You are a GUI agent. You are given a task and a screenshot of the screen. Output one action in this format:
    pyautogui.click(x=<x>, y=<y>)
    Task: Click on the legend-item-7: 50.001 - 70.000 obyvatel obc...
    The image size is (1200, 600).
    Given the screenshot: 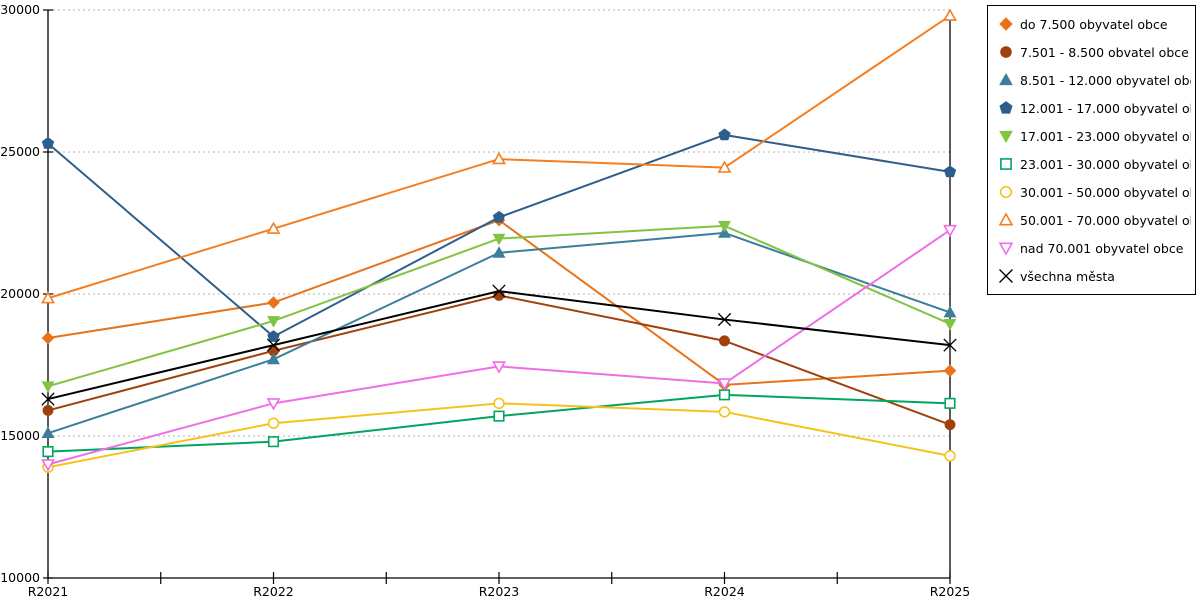 What is the action you would take?
    pyautogui.click(x=1094, y=220)
    